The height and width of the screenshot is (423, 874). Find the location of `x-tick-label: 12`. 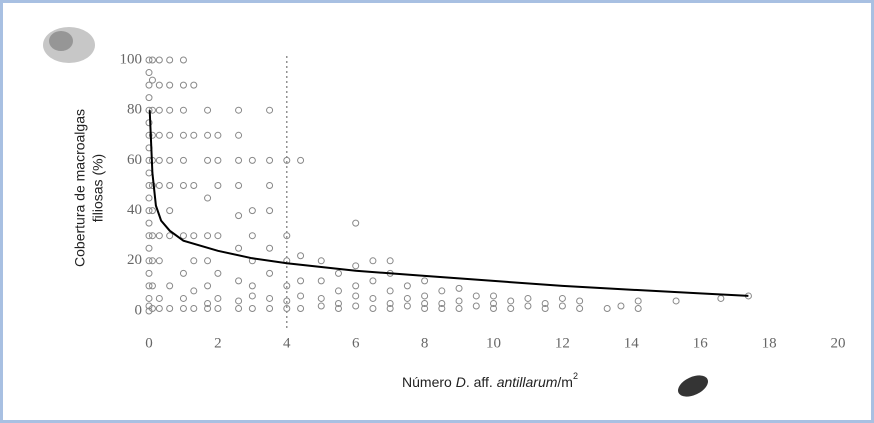

x-tick-label: 12 is located at coordinates (562, 343).